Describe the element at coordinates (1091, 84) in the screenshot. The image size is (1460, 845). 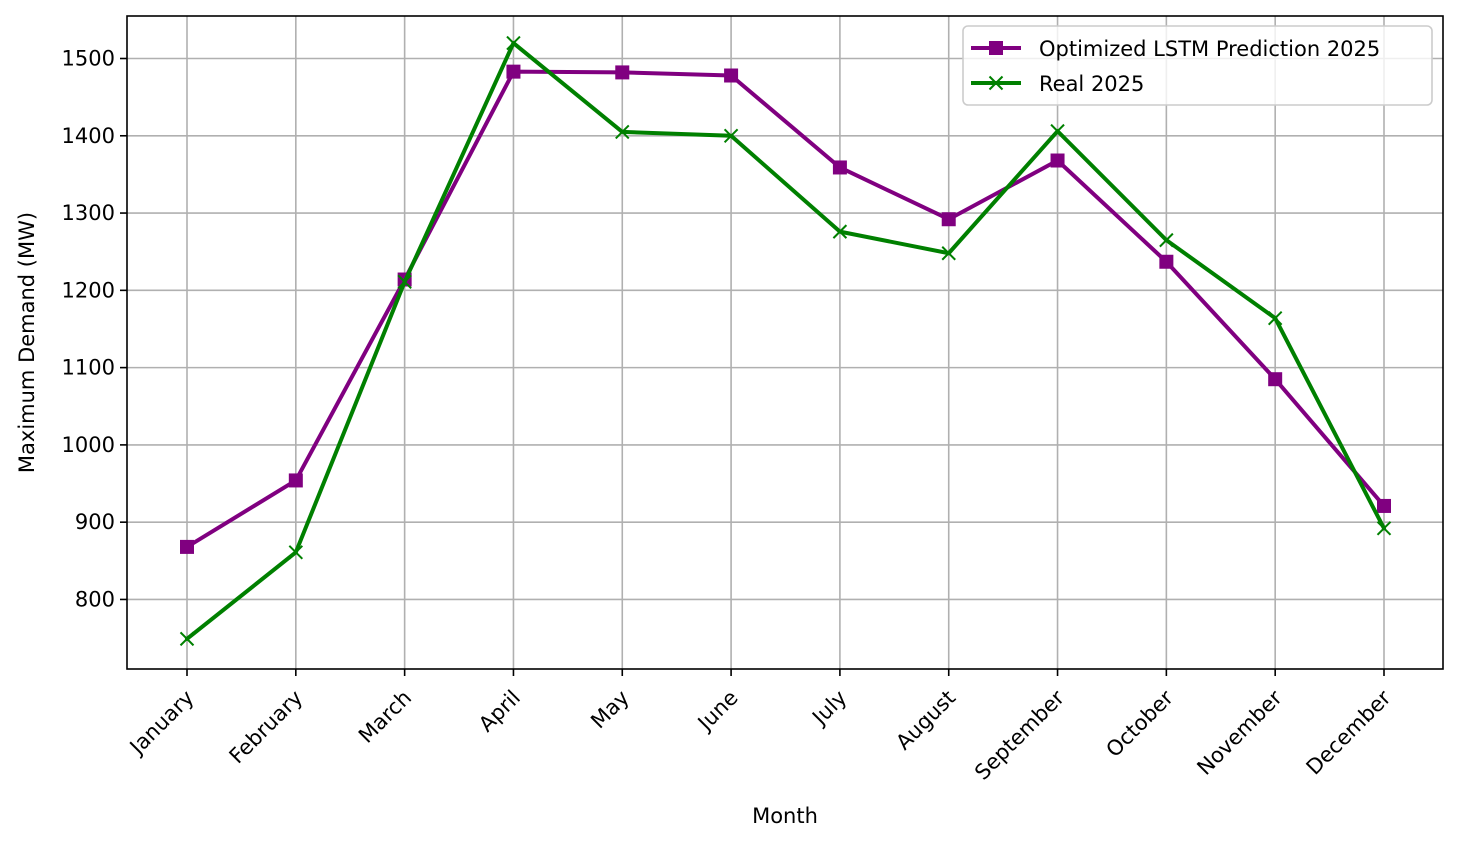
I see `legend-label: Real 2025` at that location.